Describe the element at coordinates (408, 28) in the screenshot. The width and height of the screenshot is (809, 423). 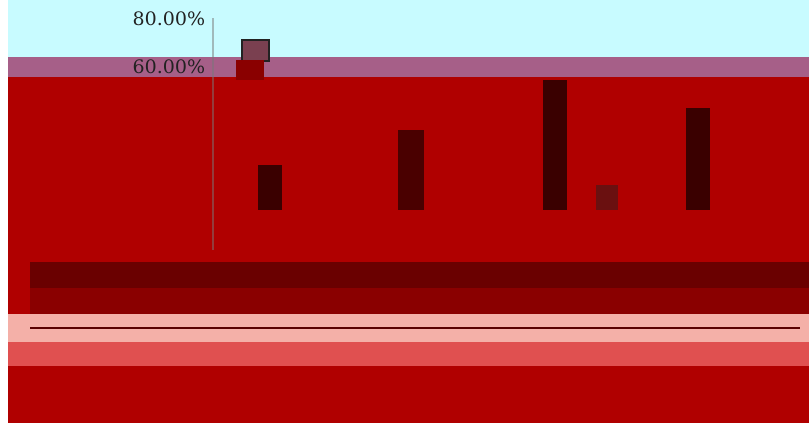
I see `top-band` at that location.